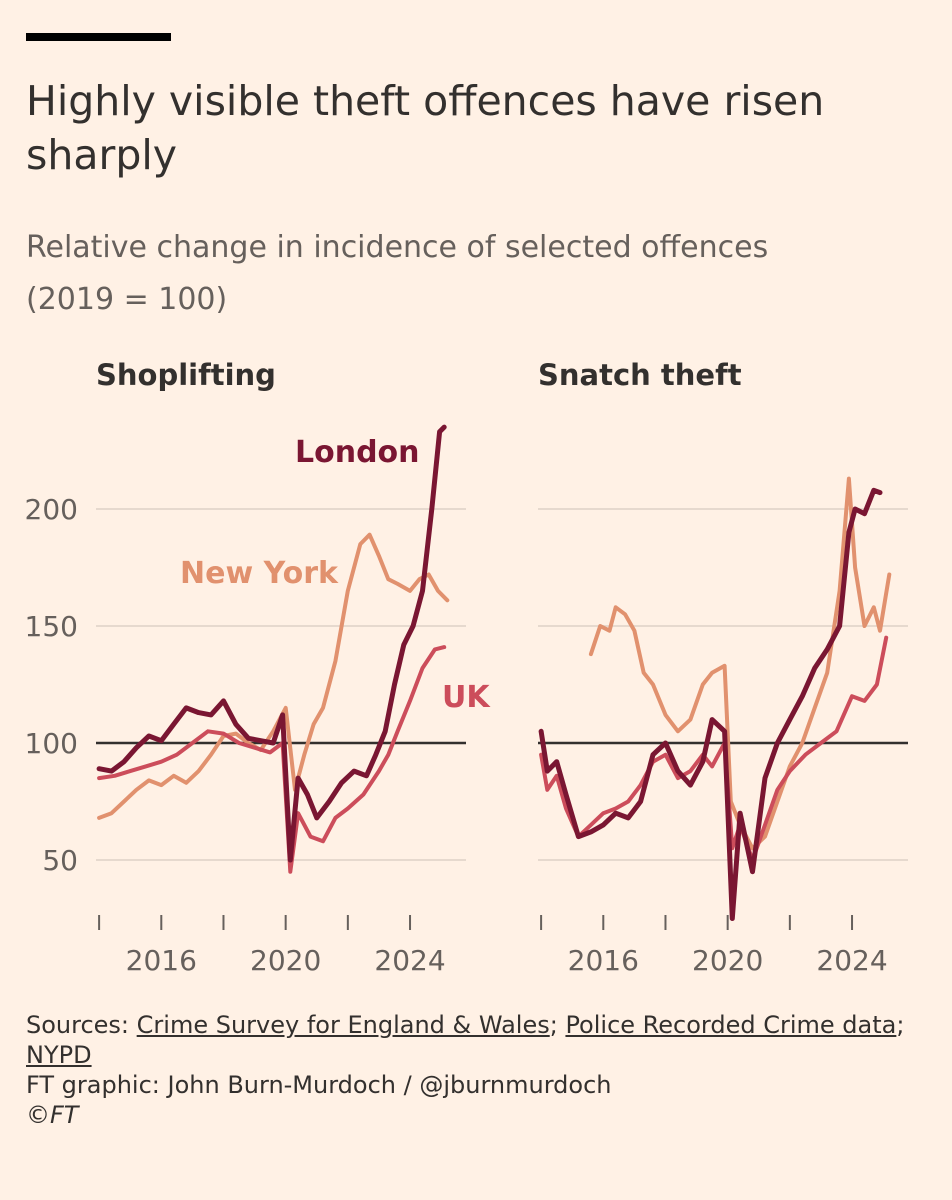 This screenshot has height=1200, width=952. Describe the element at coordinates (60, 860) in the screenshot. I see `shoplifting-y-tick-label-50: 50` at that location.